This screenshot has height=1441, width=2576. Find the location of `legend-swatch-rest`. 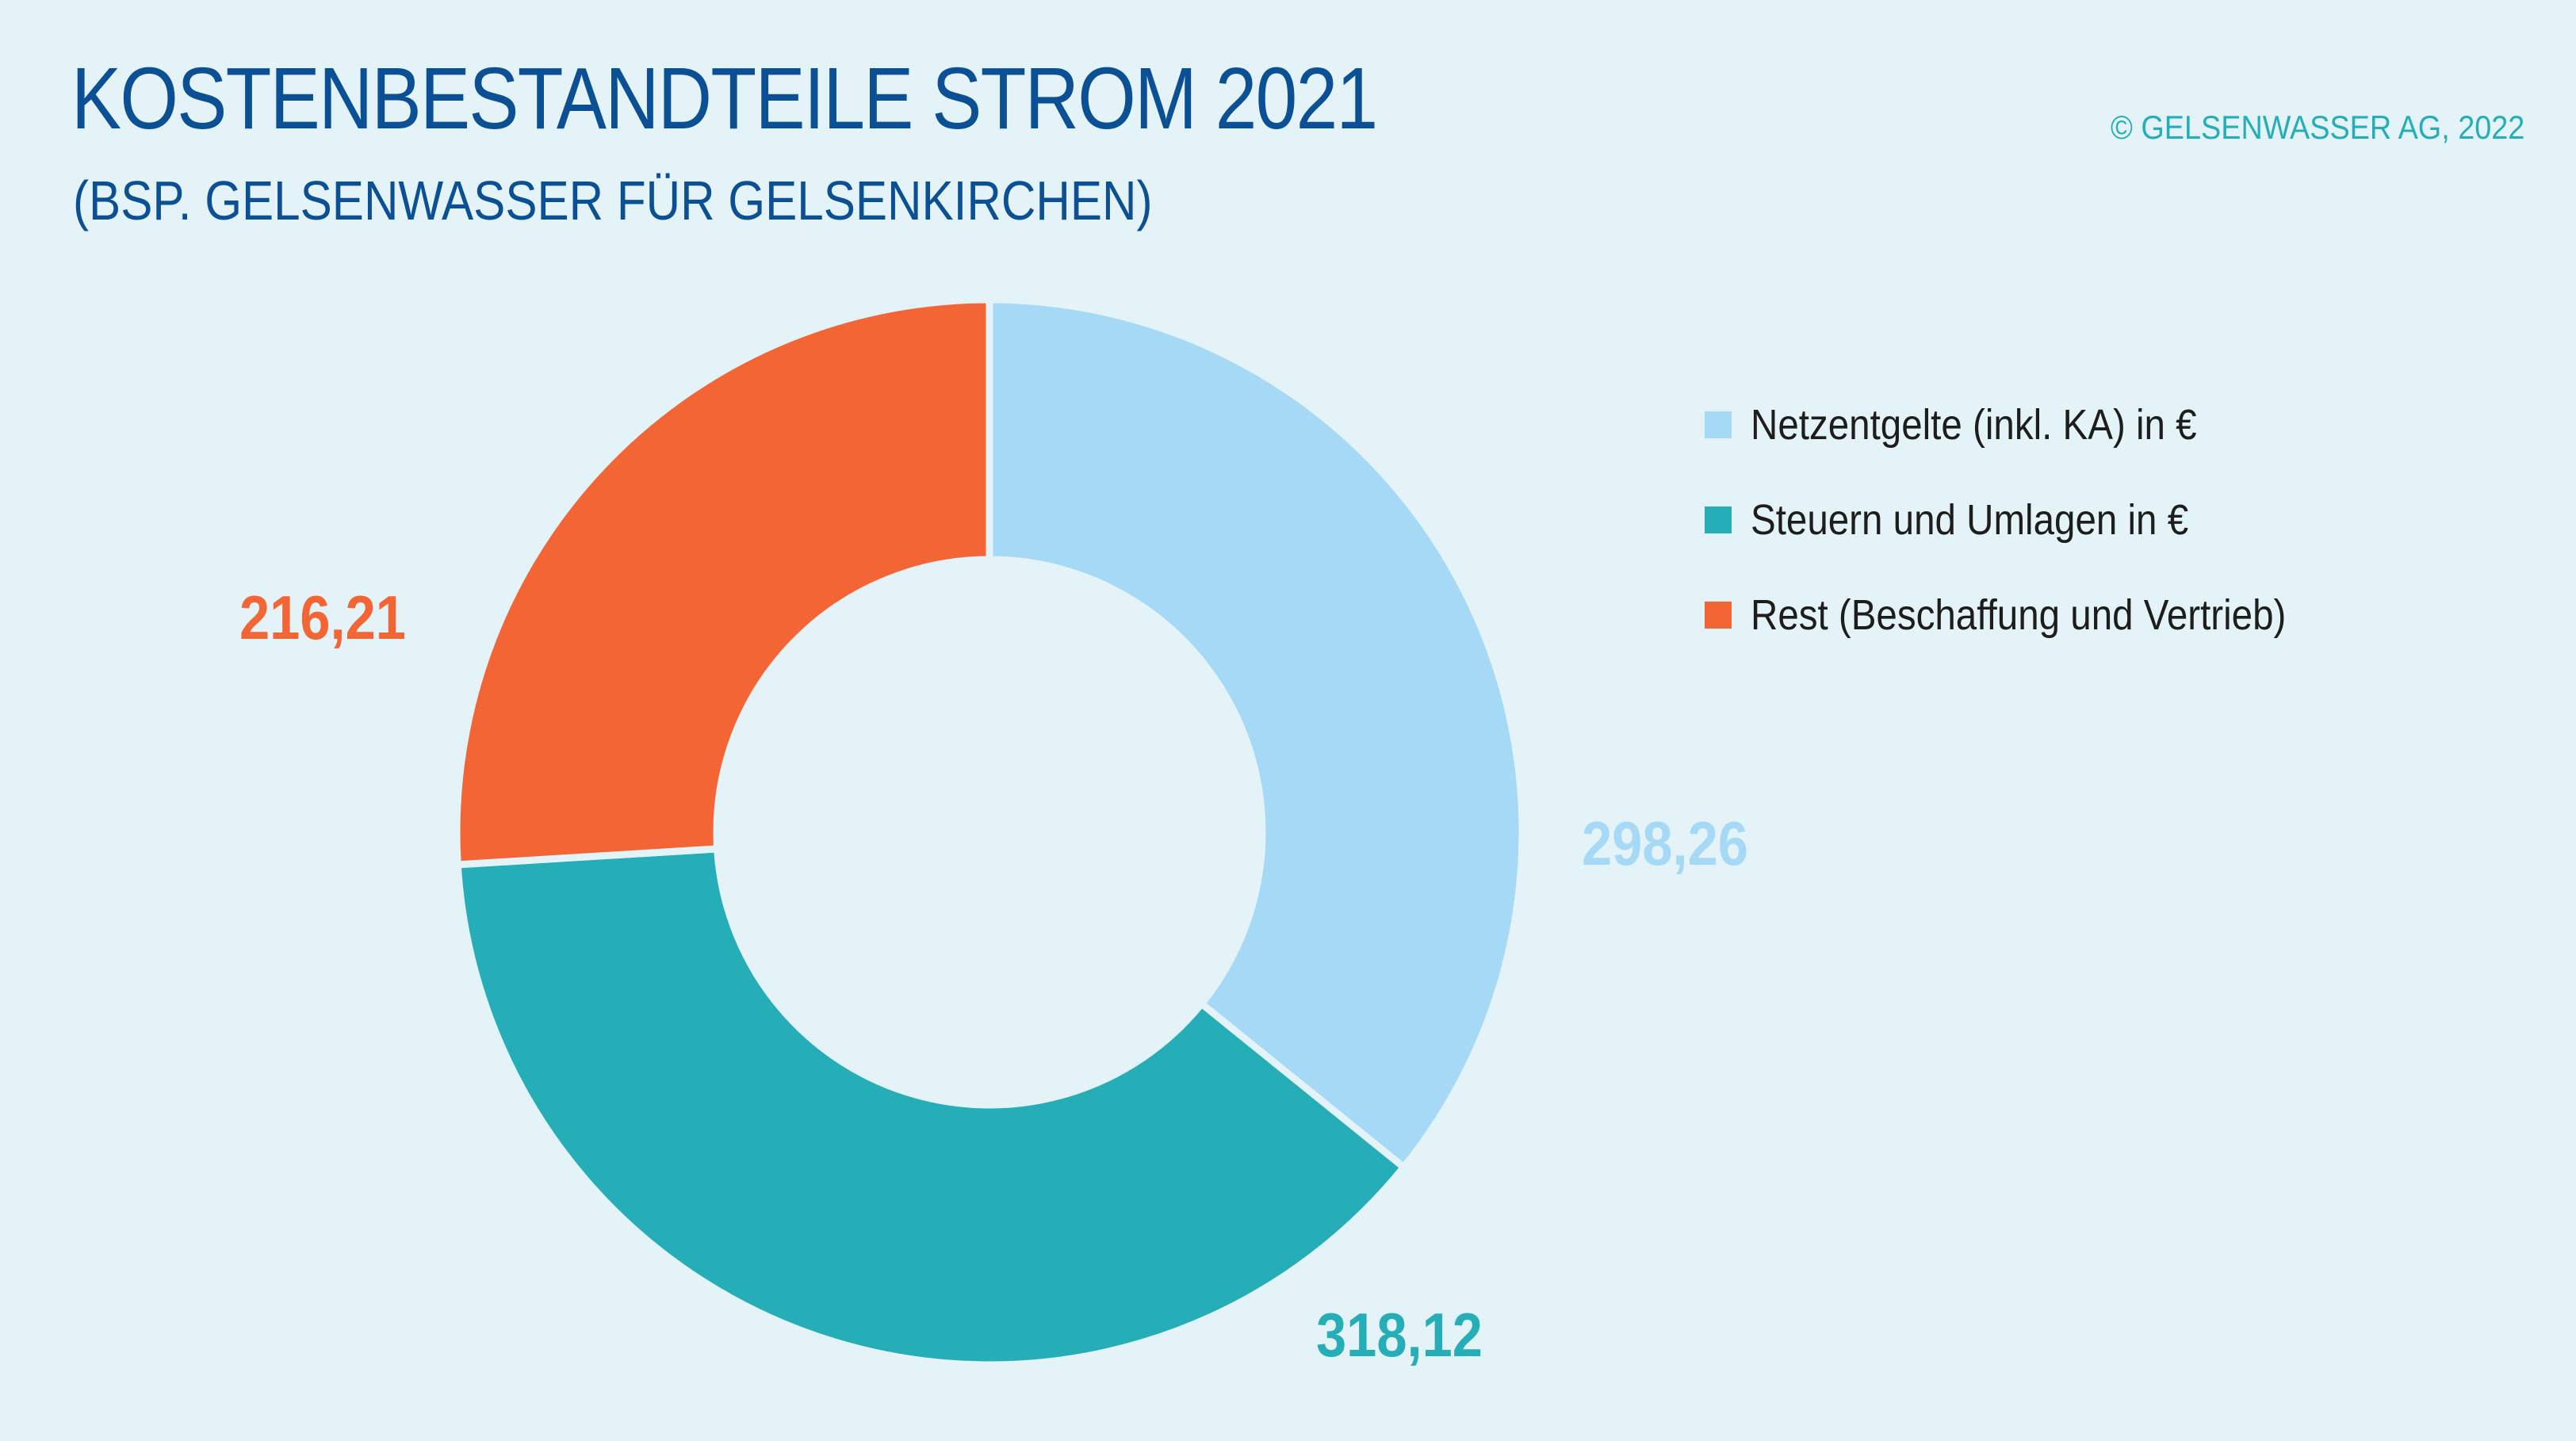

legend-swatch-rest is located at coordinates (1718, 615).